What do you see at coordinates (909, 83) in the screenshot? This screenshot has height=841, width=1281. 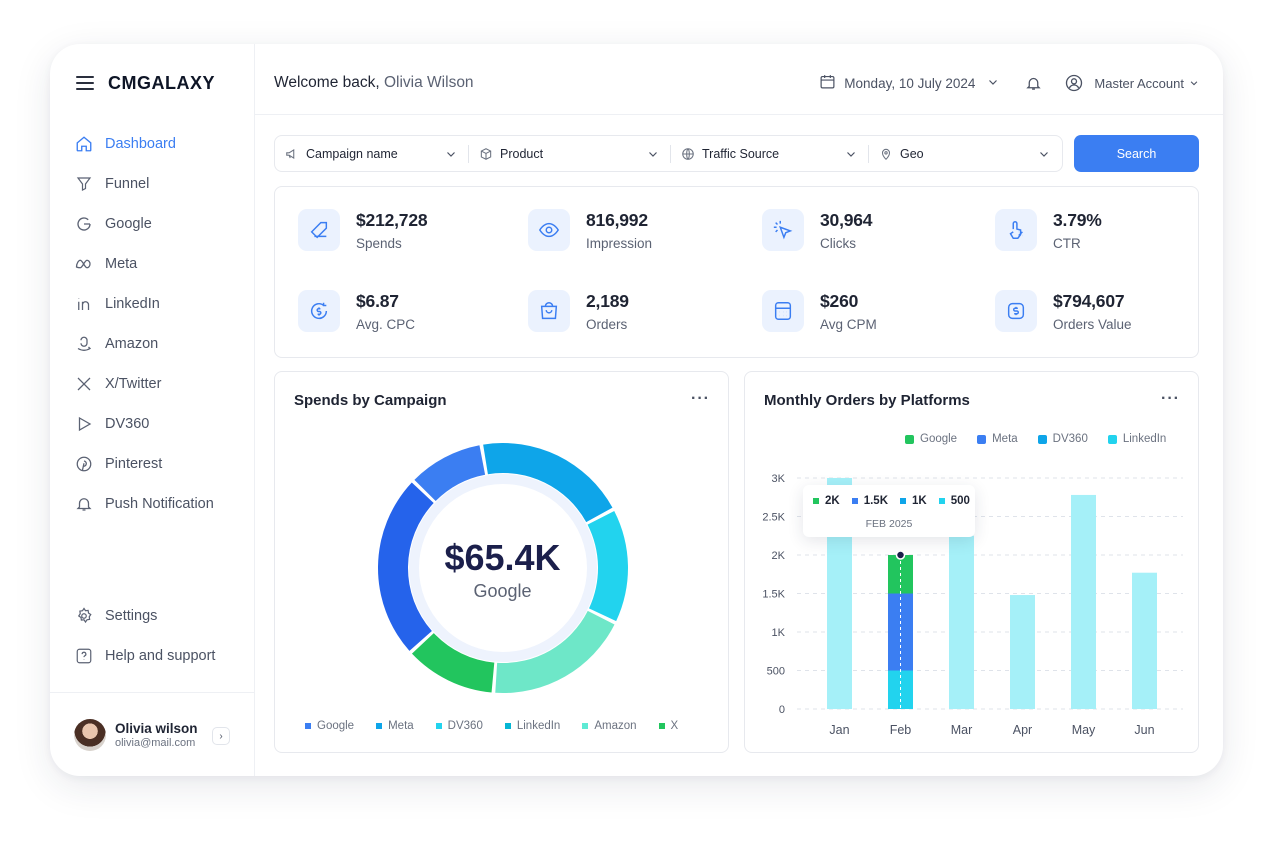 I see `date-picker: Monday, 10 July 2024` at bounding box center [909, 83].